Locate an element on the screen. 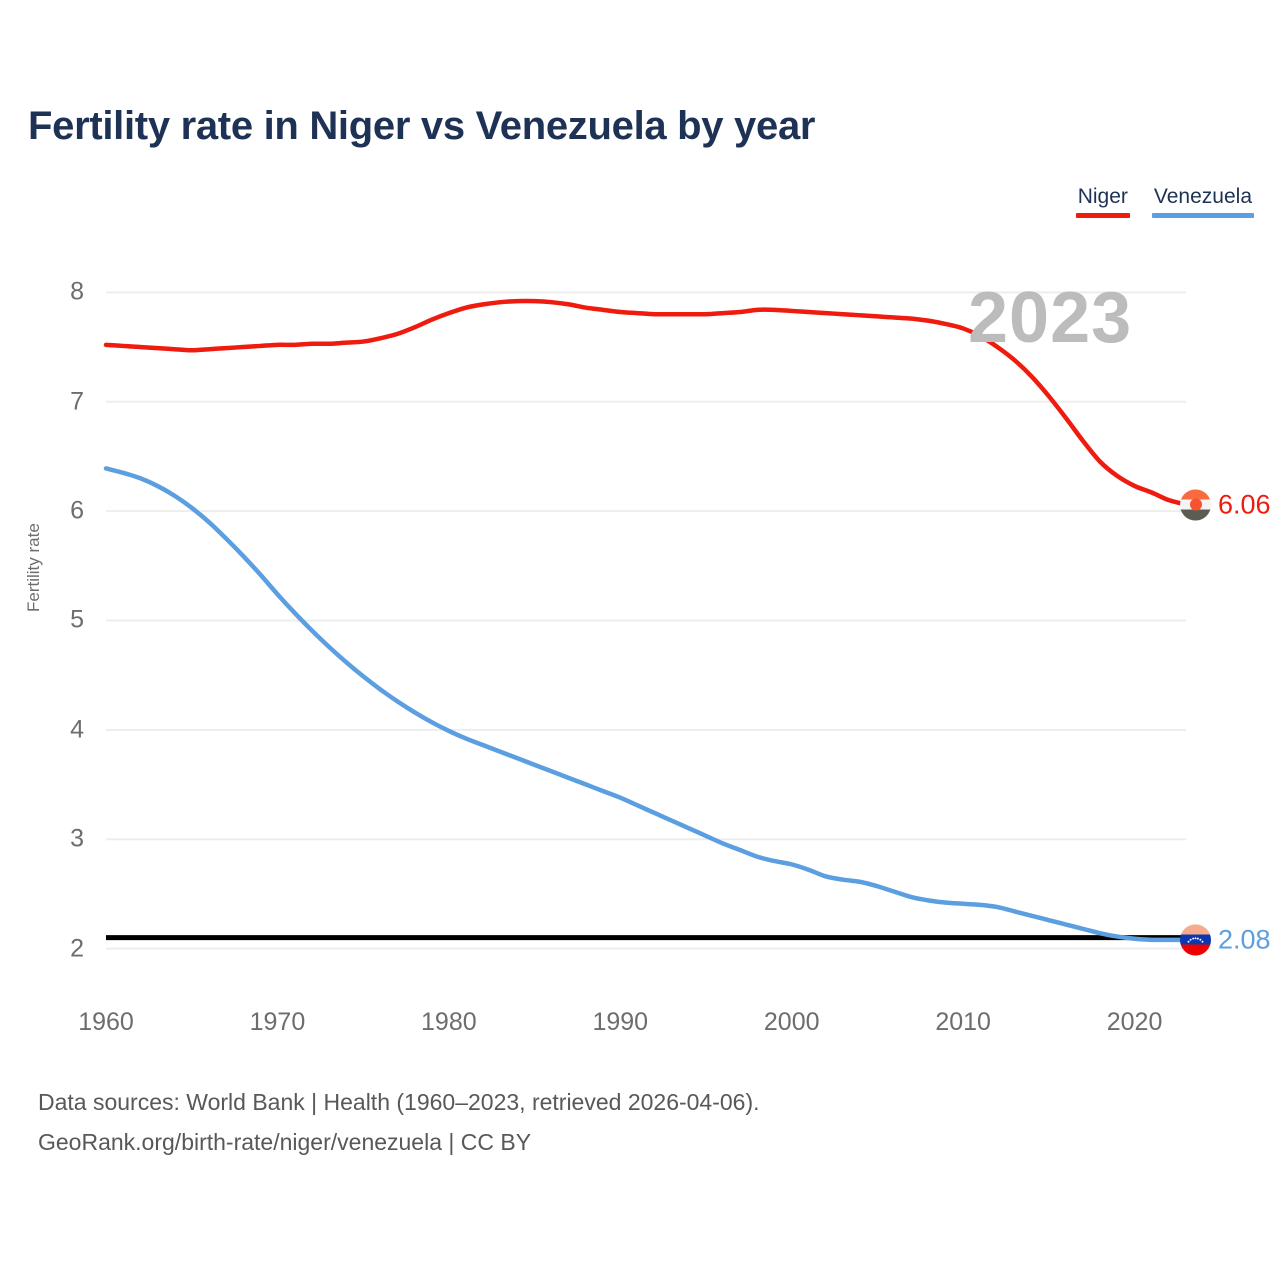 The width and height of the screenshot is (1280, 1280). legend-label-niger: Niger is located at coordinates (1102, 196).